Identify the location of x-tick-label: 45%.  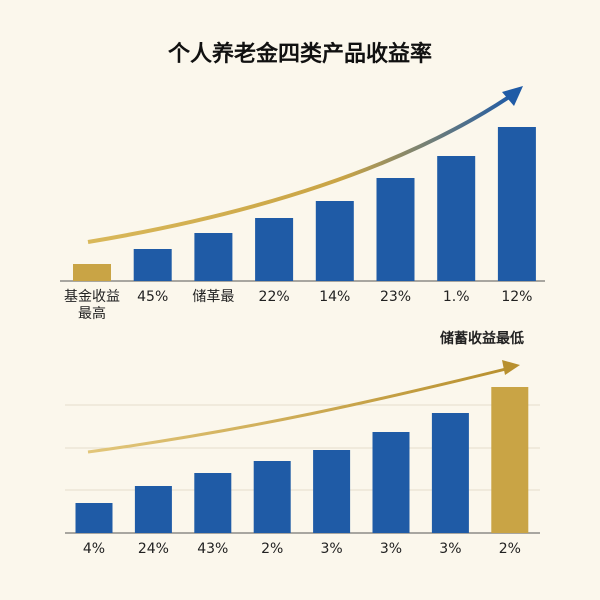
(153, 297).